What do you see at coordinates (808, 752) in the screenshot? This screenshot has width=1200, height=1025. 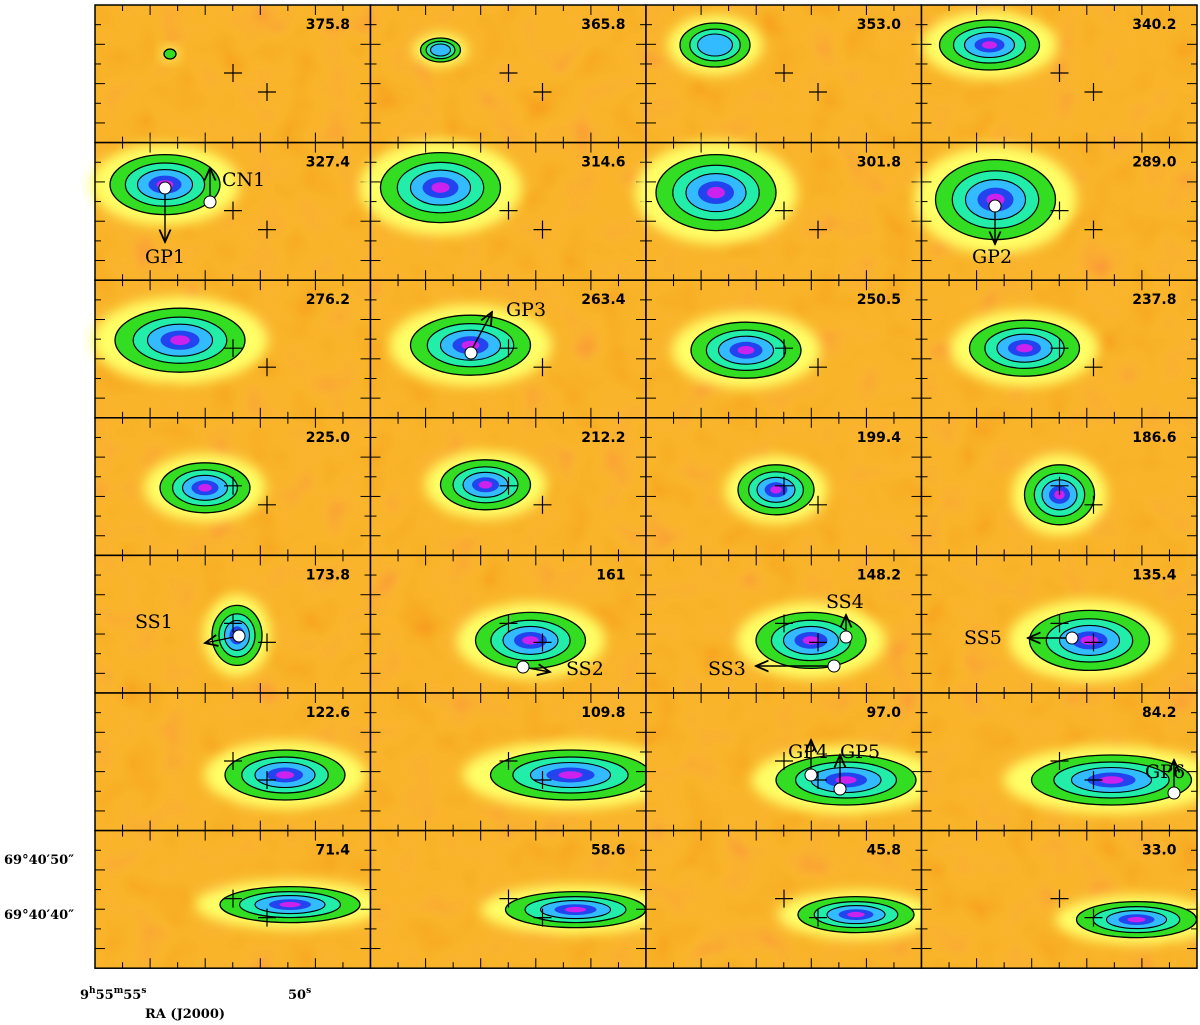 I see `annotation-label: GP4` at bounding box center [808, 752].